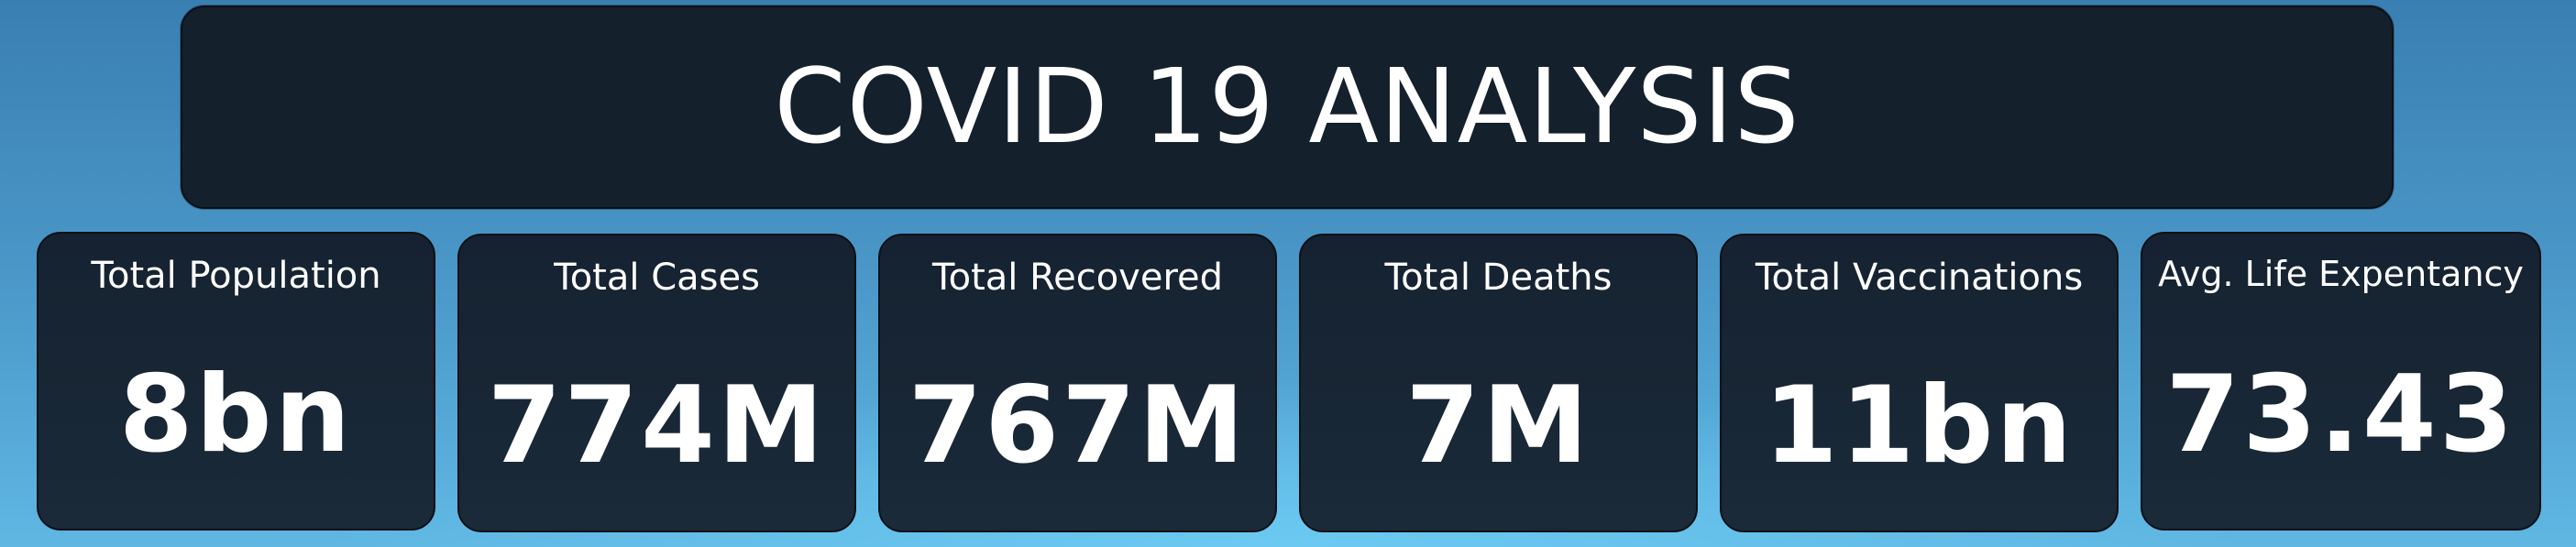 Image resolution: width=2576 pixels, height=547 pixels. I want to click on kpi-value-total-deaths: 7M, so click(1498, 425).